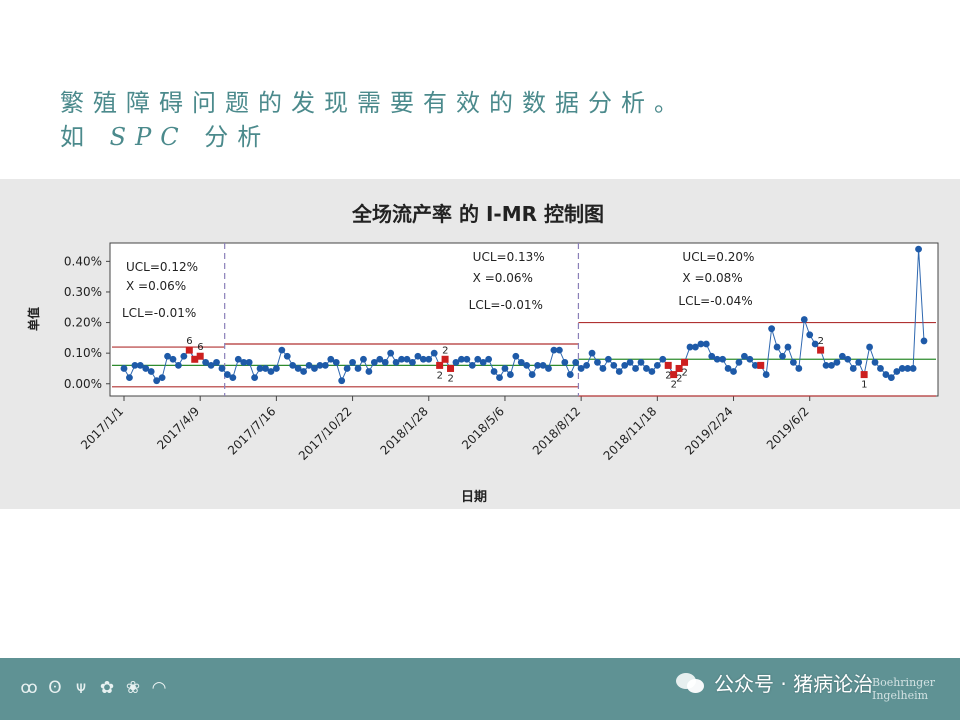  I want to click on headline-suffix: 分析, so click(237, 137).